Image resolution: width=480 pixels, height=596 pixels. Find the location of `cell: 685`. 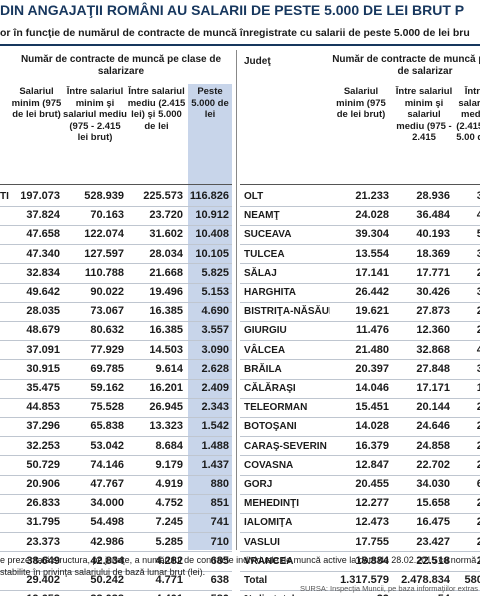

cell: 685 is located at coordinates (219, 560).